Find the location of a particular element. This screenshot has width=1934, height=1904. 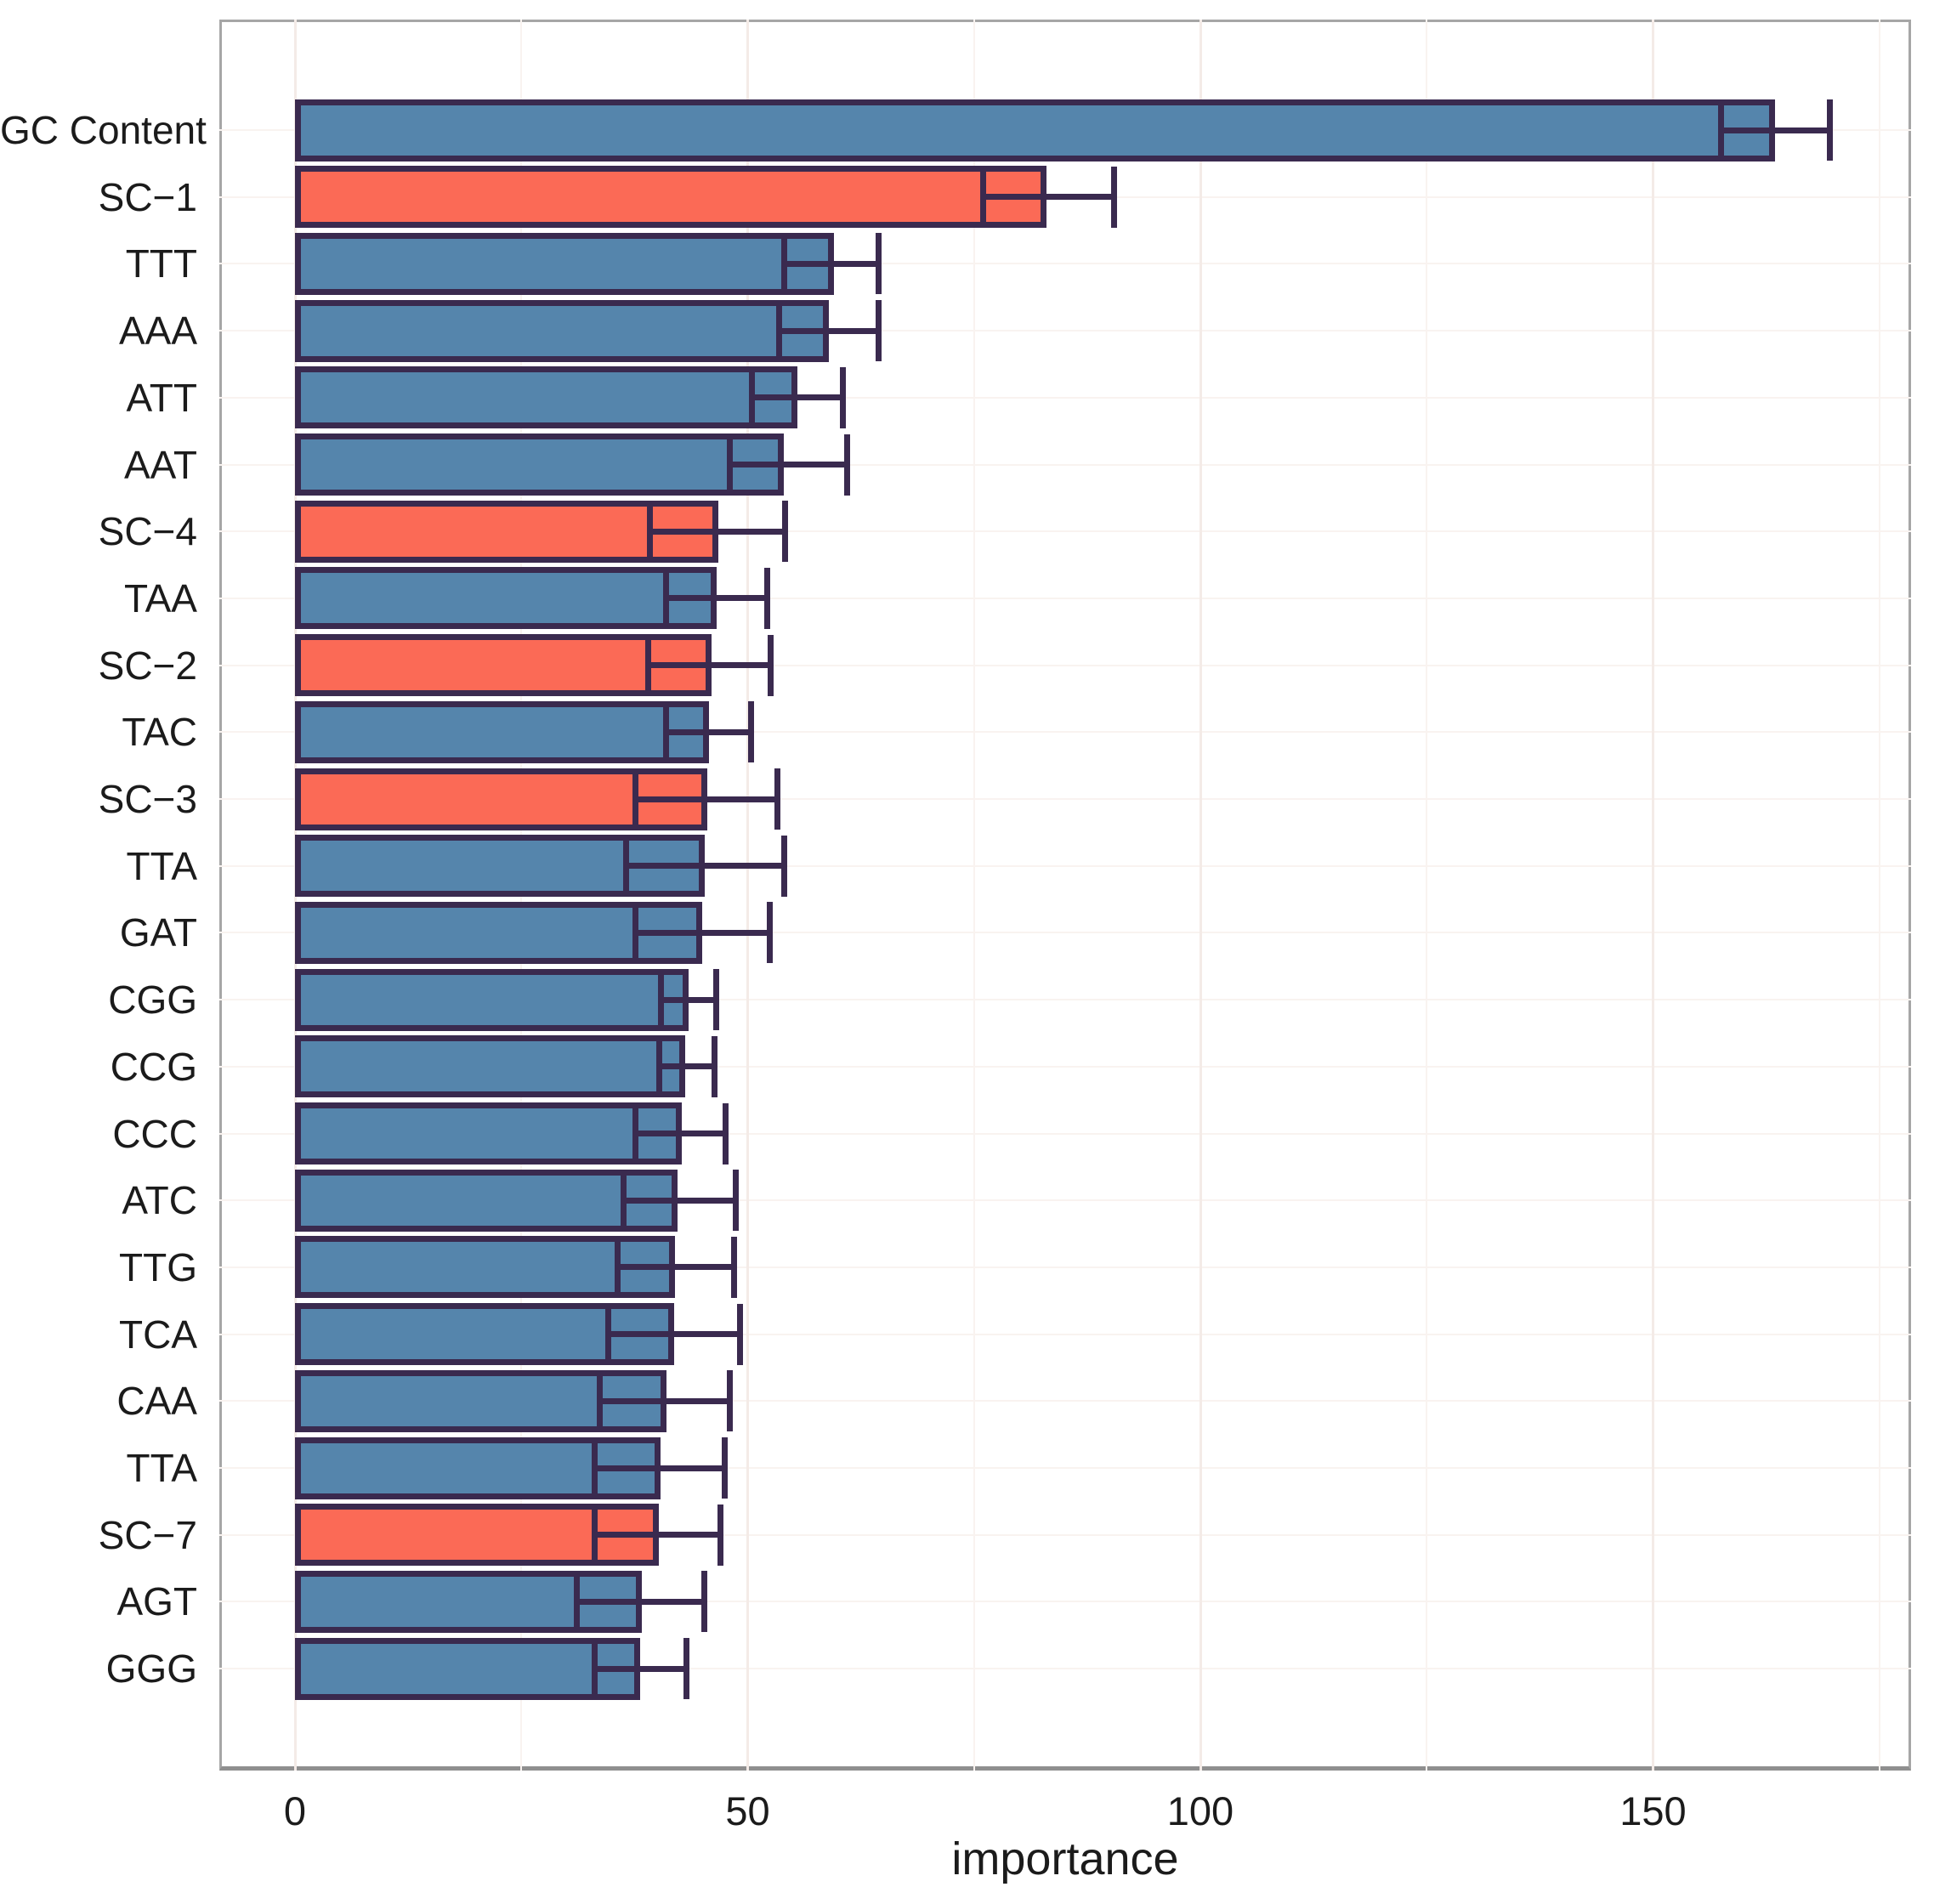

y-axis-label: GAT is located at coordinates (158, 932).